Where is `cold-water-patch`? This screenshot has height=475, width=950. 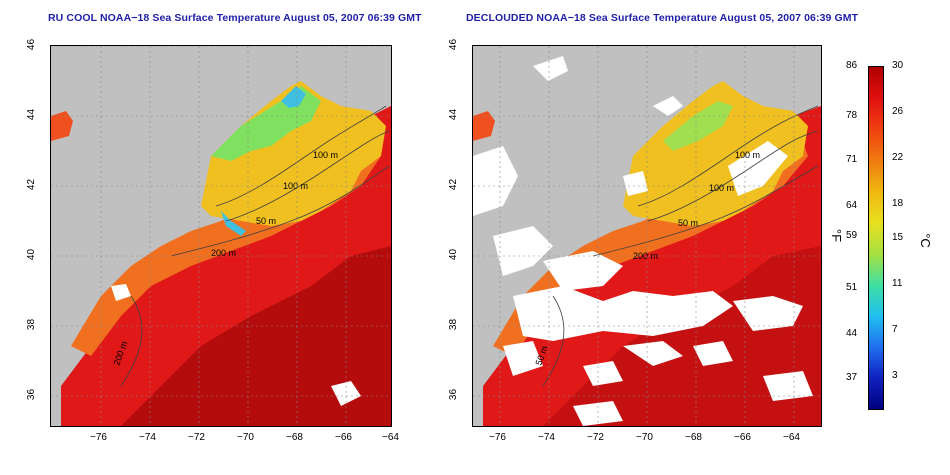
cold-water-patch is located at coordinates (698, 126).